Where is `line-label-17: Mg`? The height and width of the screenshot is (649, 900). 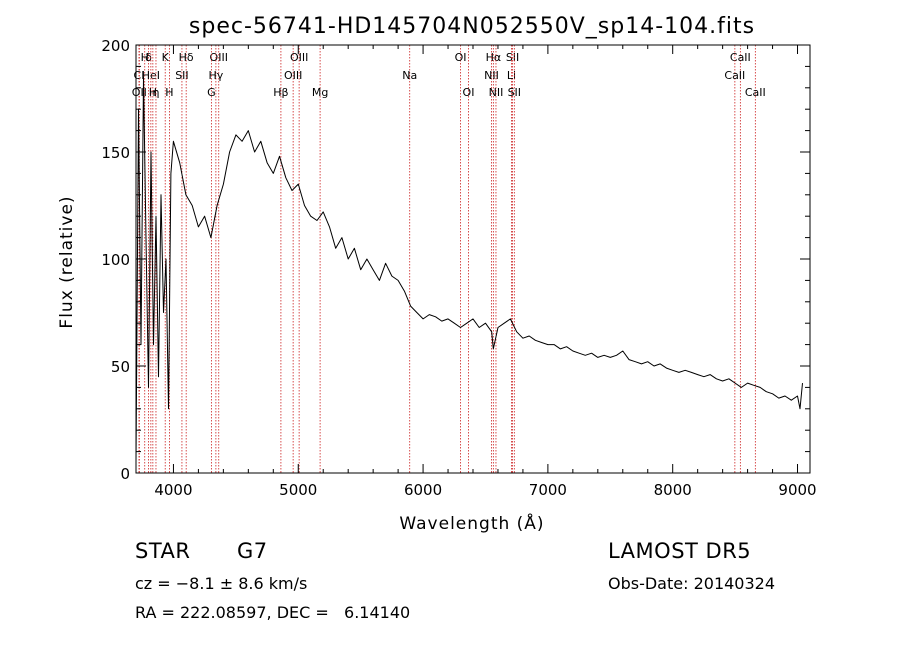
line-label-17: Mg is located at coordinates (320, 92).